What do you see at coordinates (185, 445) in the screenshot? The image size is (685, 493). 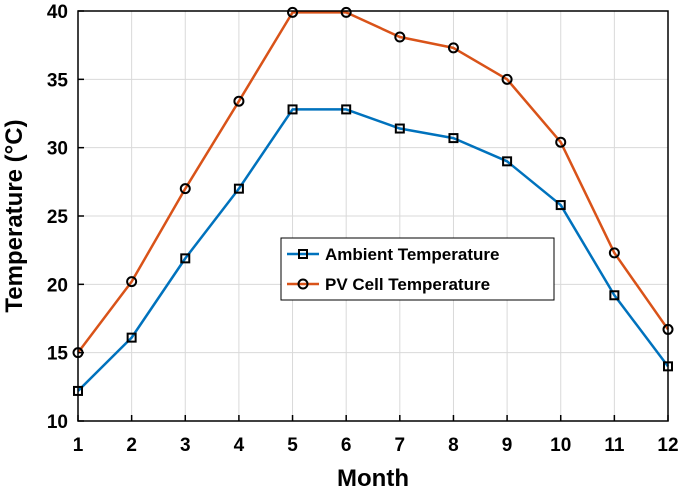 I see `x-tick-label: 3` at bounding box center [185, 445].